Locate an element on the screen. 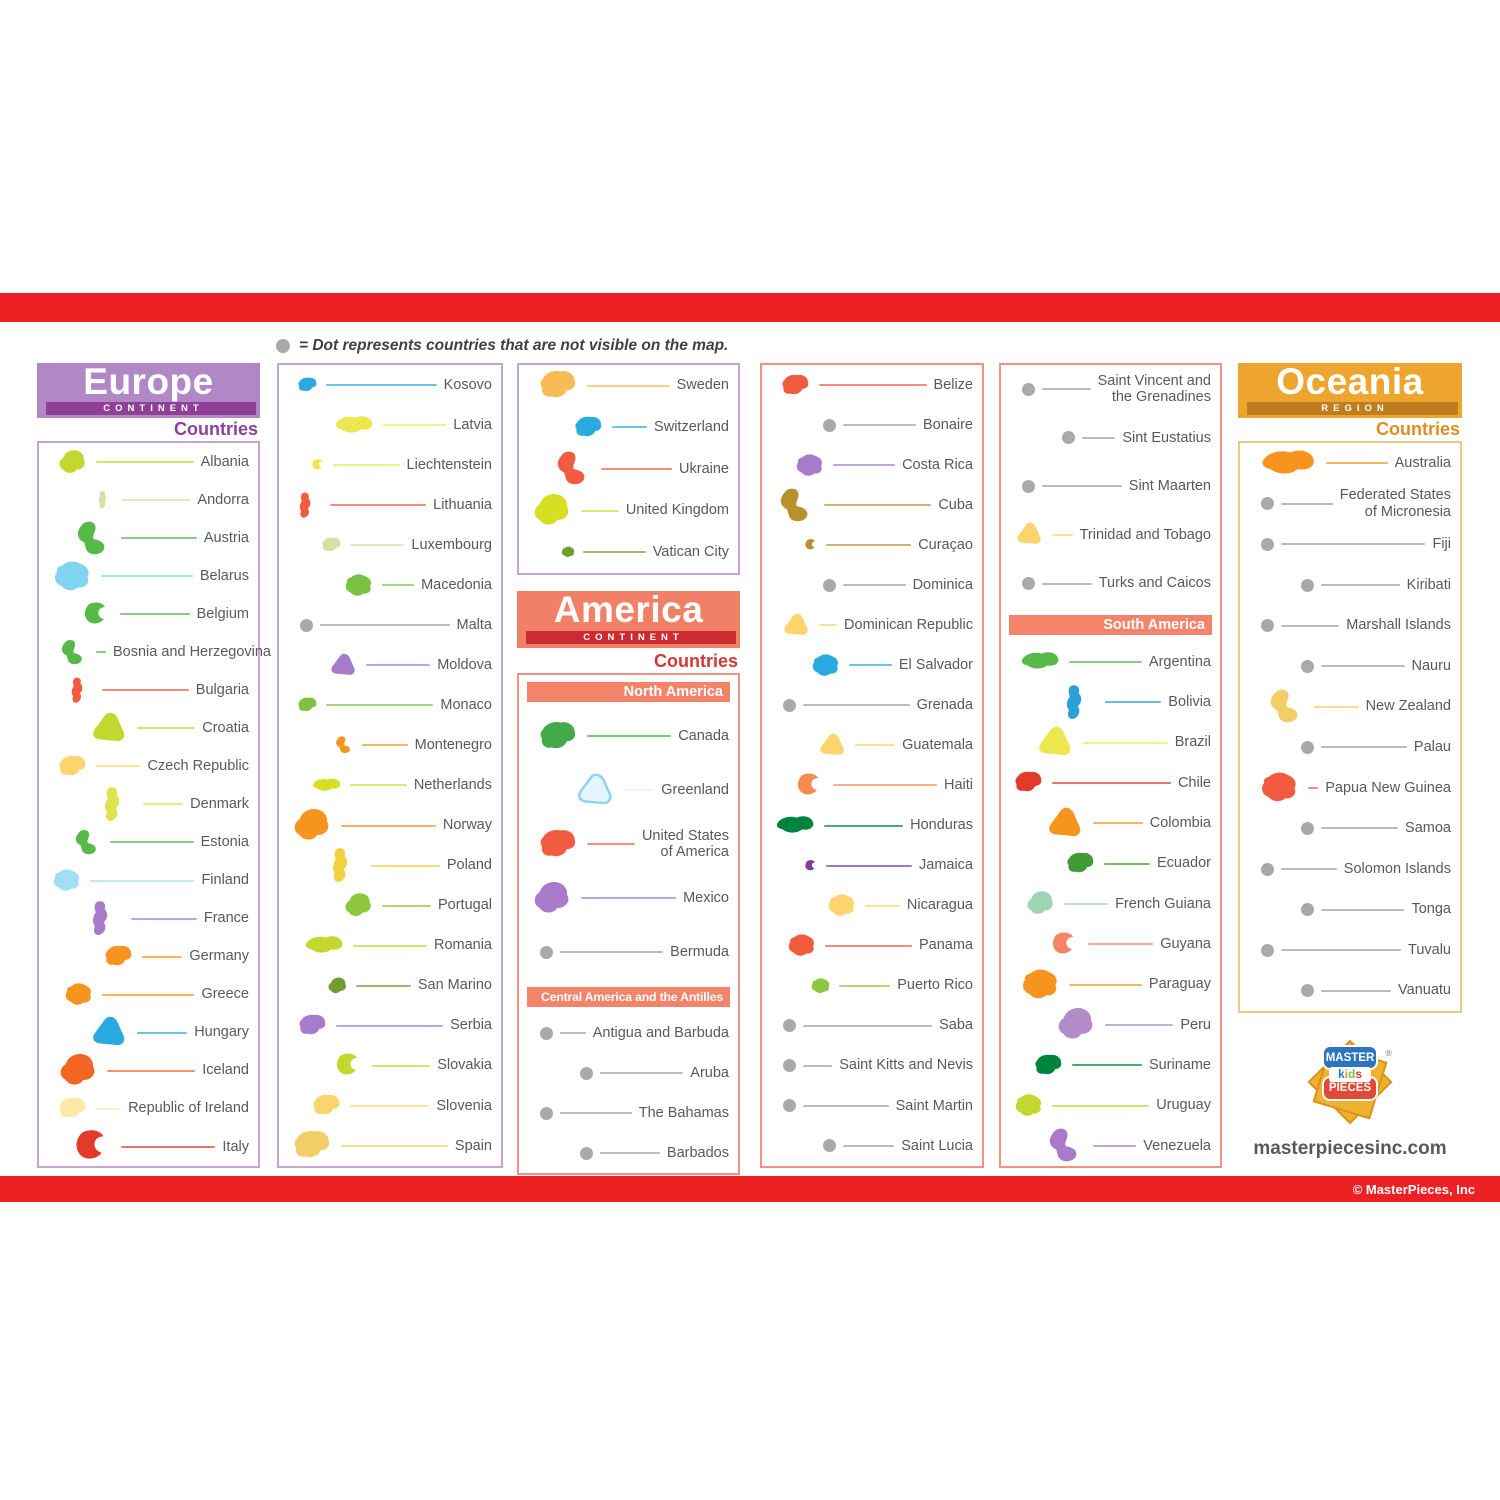 The image size is (1500, 1500). country-row: Honduras is located at coordinates (872, 826).